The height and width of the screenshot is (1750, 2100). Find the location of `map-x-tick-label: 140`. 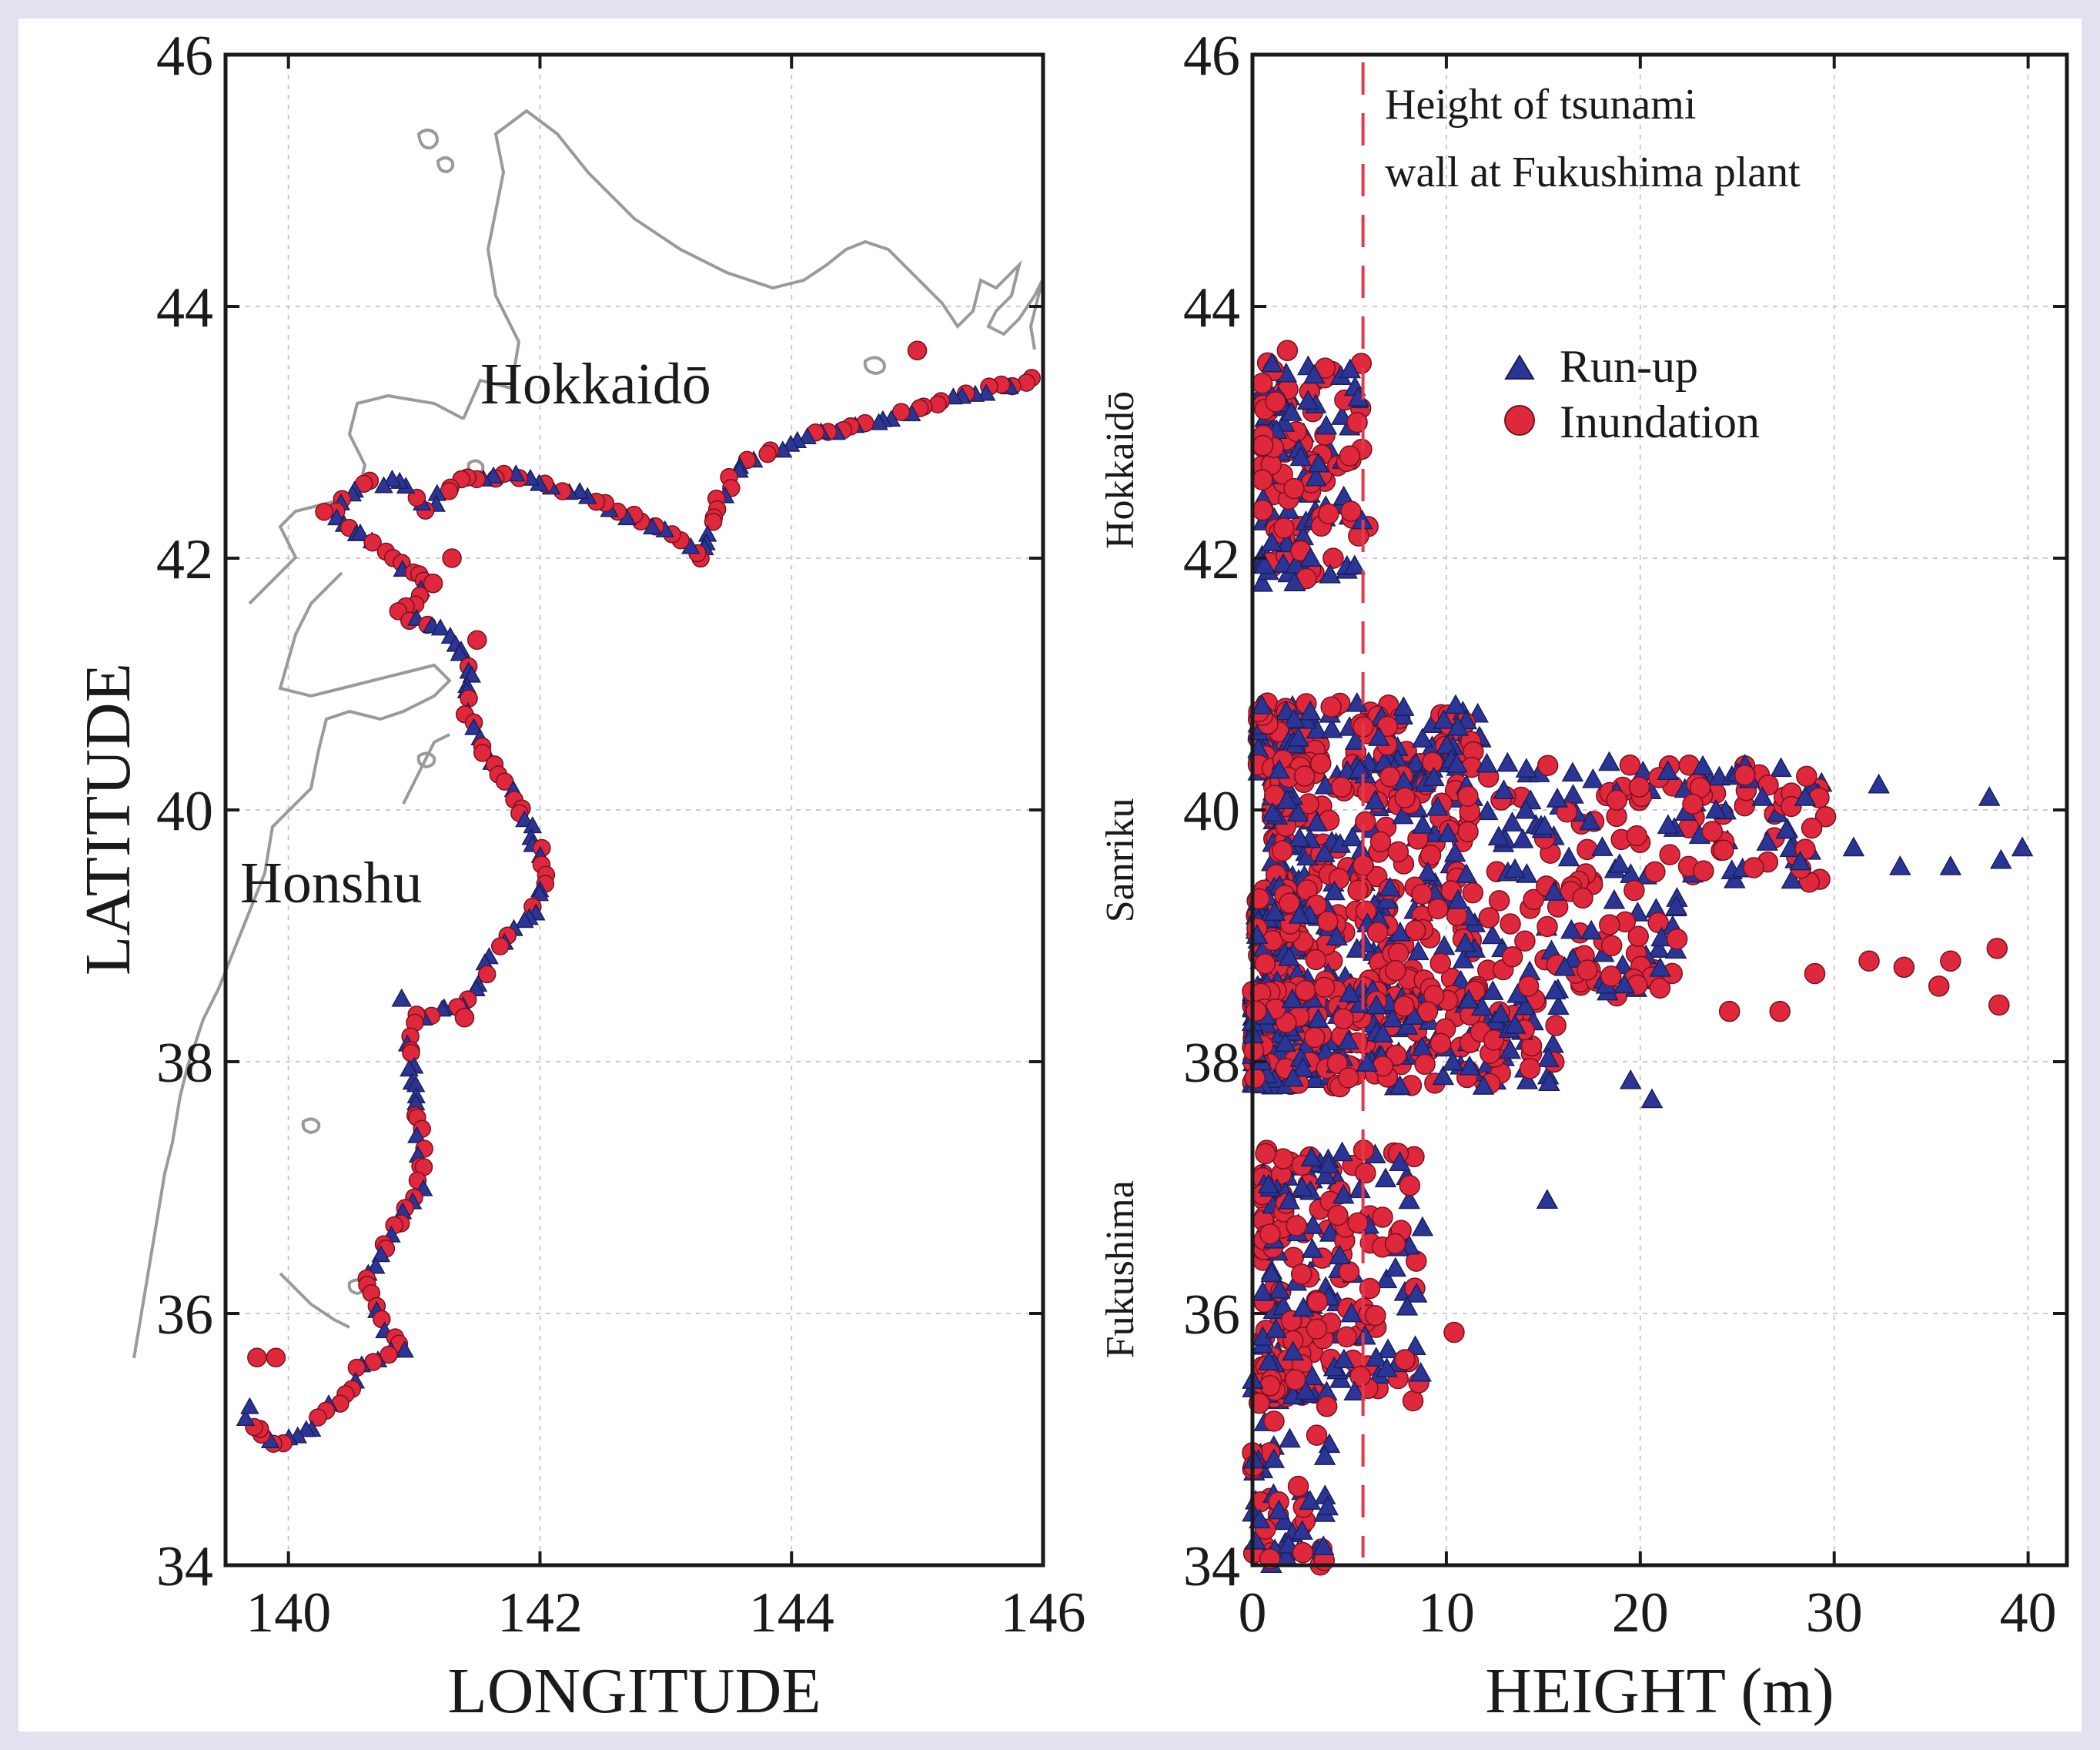

map-x-tick-label: 140 is located at coordinates (288, 1613).